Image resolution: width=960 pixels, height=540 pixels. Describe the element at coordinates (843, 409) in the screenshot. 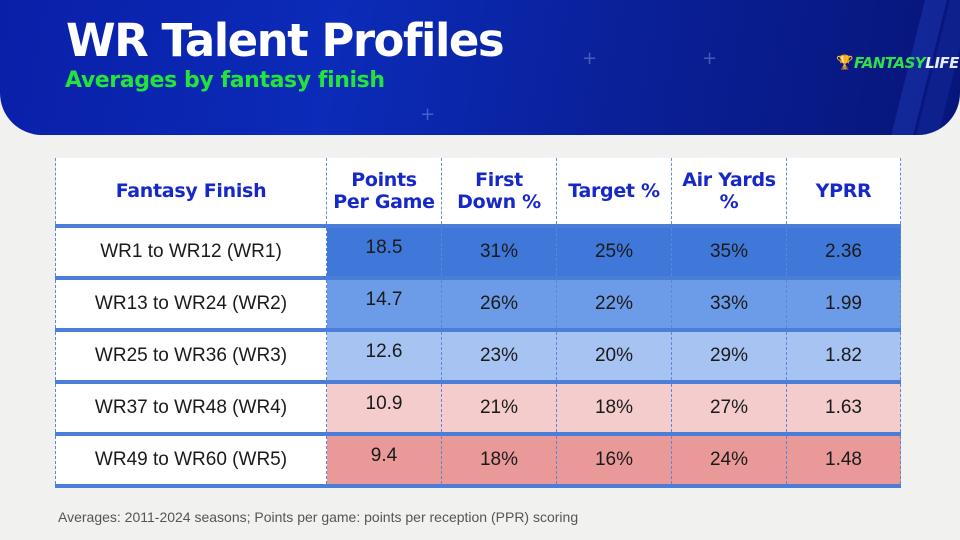

I see `cell-yprr: 1.63` at that location.